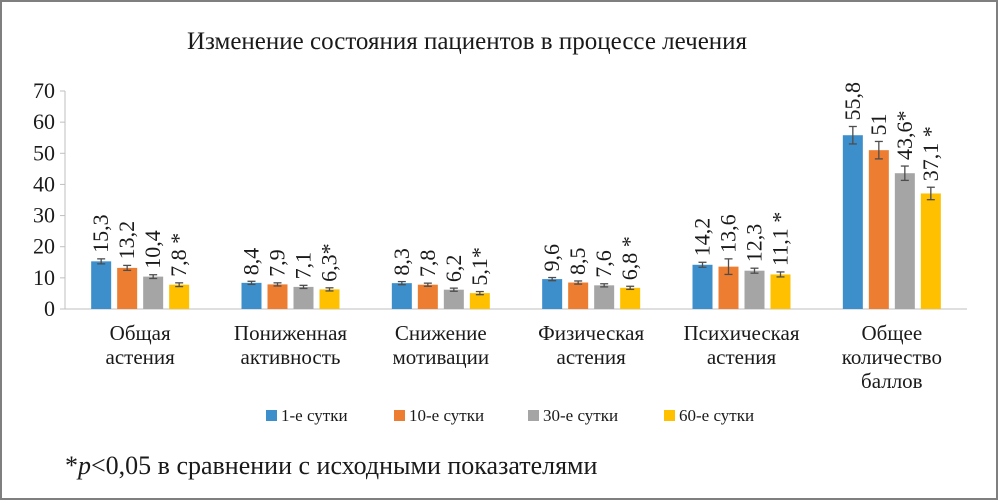 The image size is (998, 500). What do you see at coordinates (878, 124) in the screenshot?
I see `data-label: 51` at bounding box center [878, 124].